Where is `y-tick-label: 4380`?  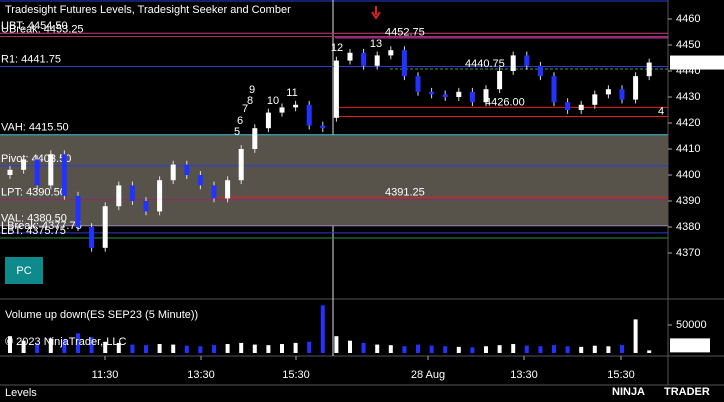
y-tick-label: 4380 is located at coordinates (688, 227).